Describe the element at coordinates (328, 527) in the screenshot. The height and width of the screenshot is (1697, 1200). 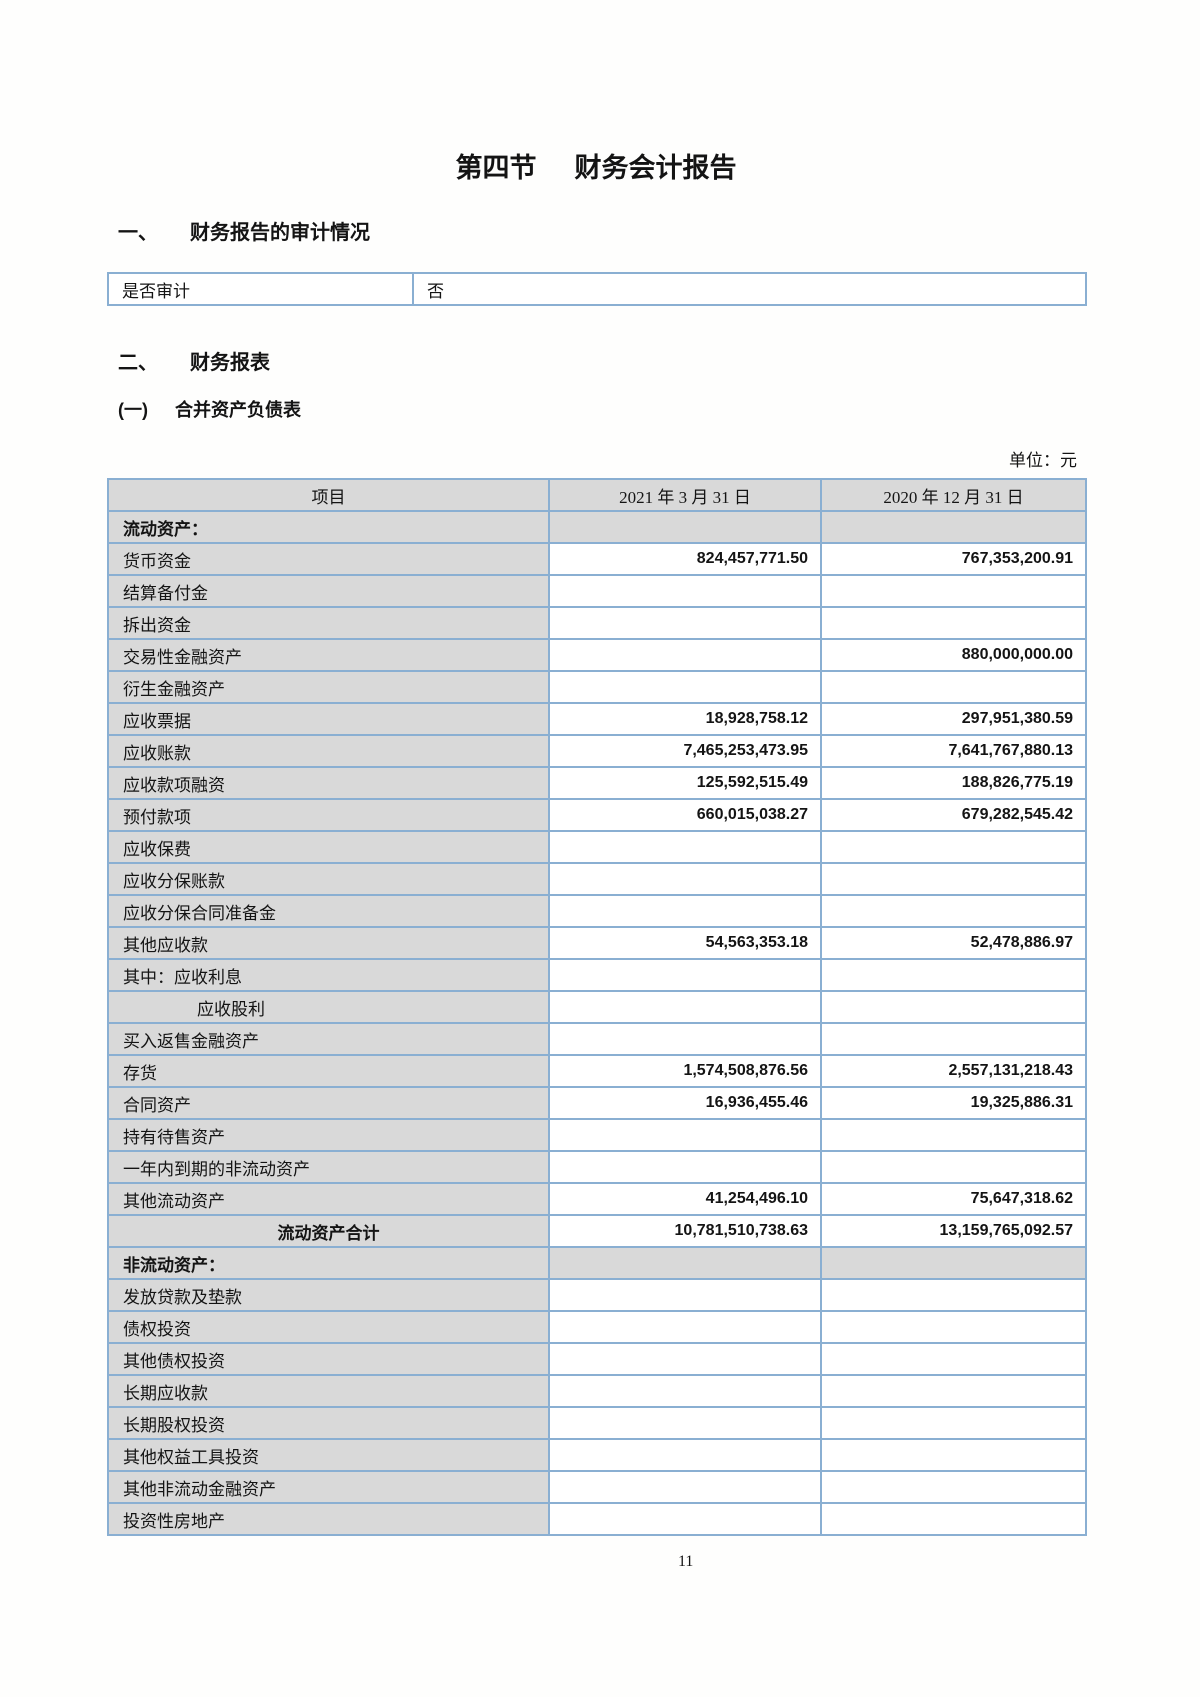
I see `row-label: 流动资产：` at that location.